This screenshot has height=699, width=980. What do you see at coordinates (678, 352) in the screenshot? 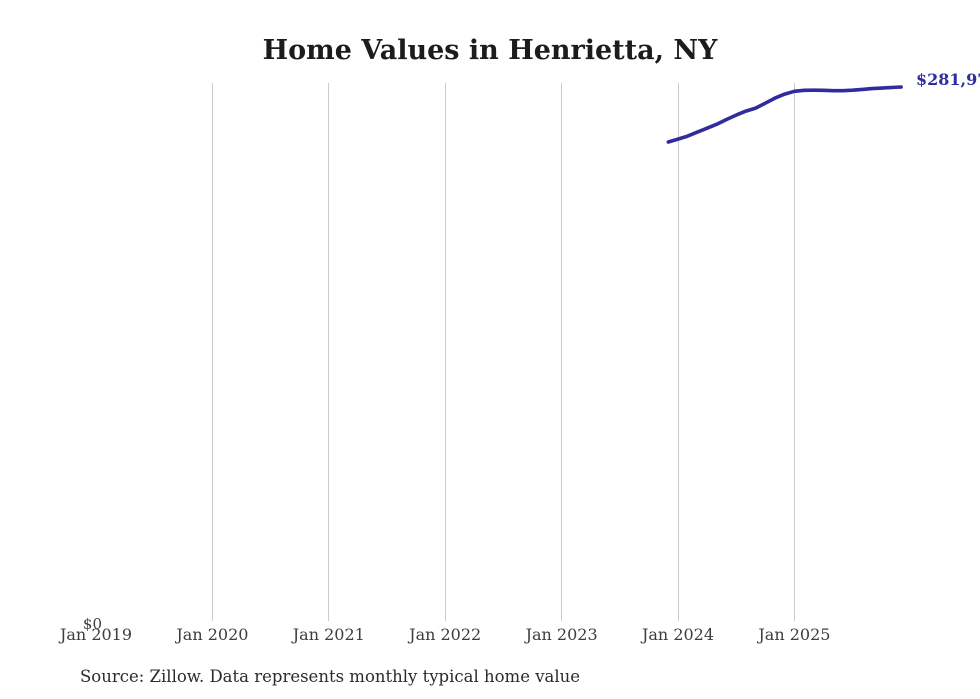
I see `gridline-jan-2024` at bounding box center [678, 352].